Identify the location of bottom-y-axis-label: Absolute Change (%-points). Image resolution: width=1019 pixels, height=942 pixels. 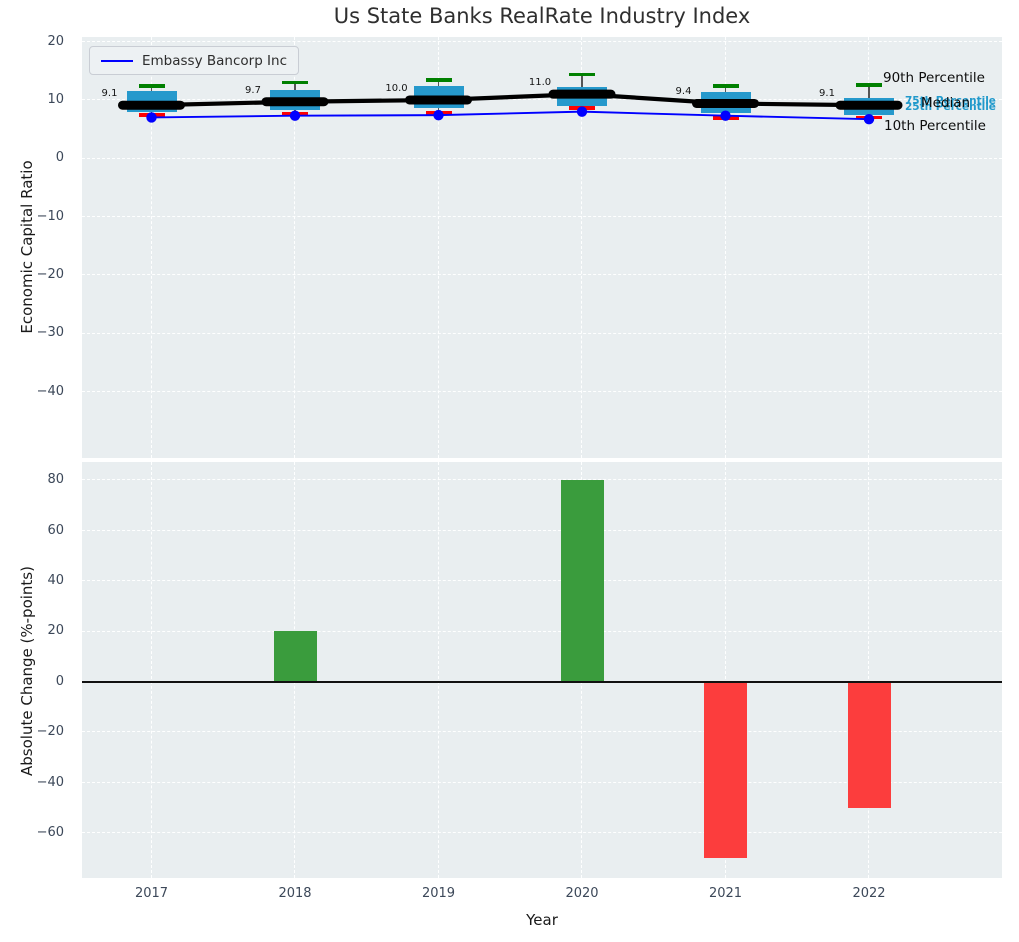
(27, 671).